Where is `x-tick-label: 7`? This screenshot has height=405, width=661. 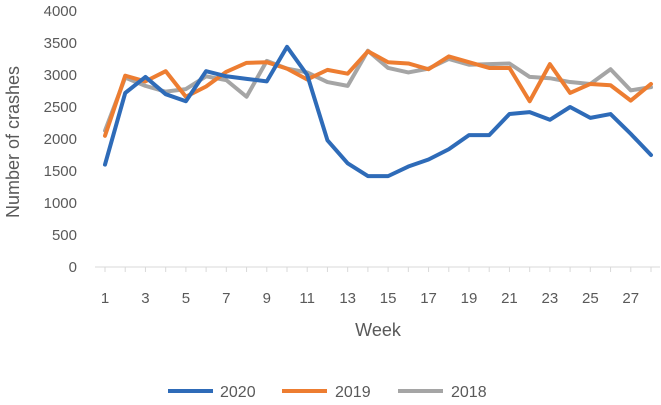
x-tick-label: 7 is located at coordinates (226, 298).